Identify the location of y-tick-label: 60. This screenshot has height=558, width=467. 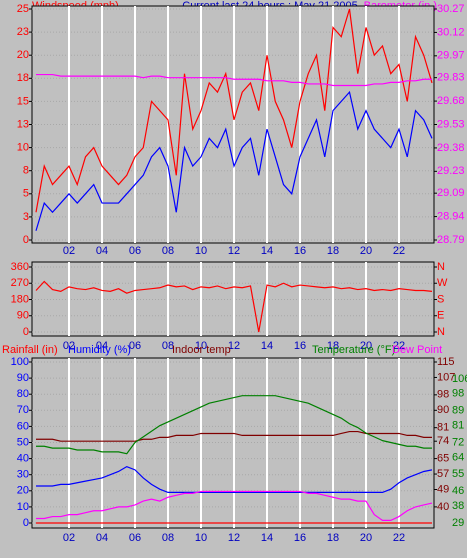
(23, 426).